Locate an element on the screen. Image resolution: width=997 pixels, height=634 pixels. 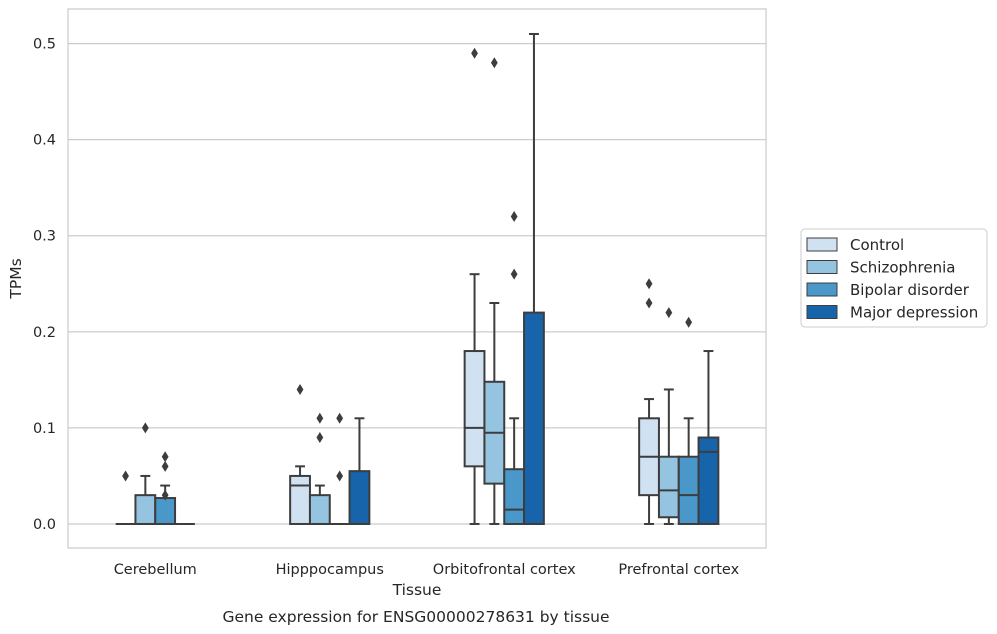
y-tick-label: 0.2 is located at coordinates (44, 333).